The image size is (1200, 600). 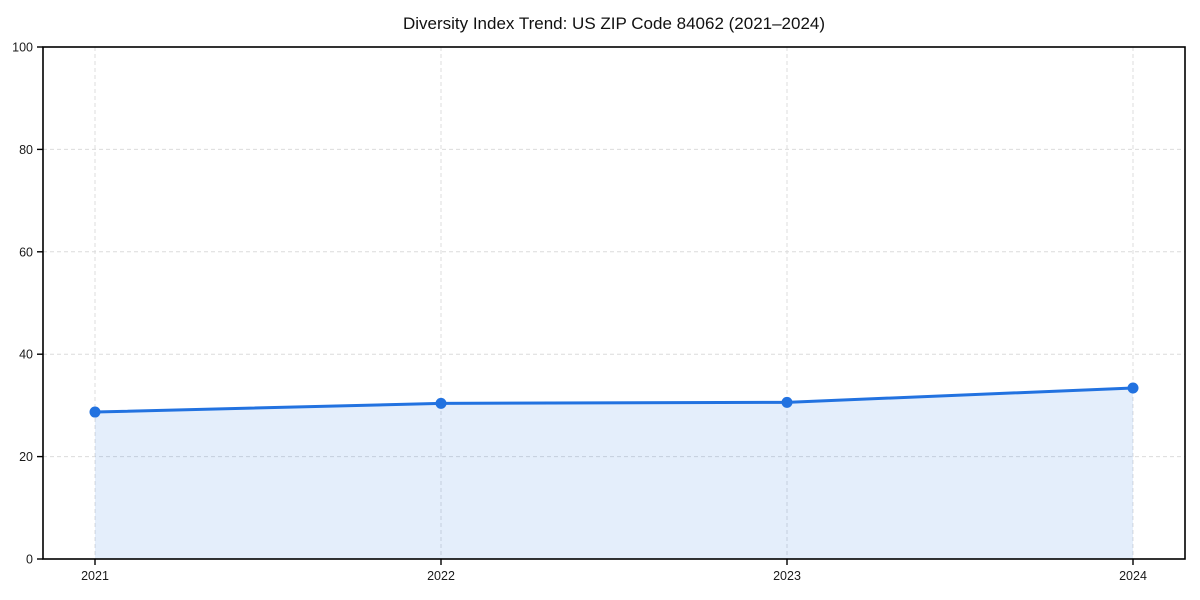 I want to click on y-tick-label: 0, so click(x=29, y=560).